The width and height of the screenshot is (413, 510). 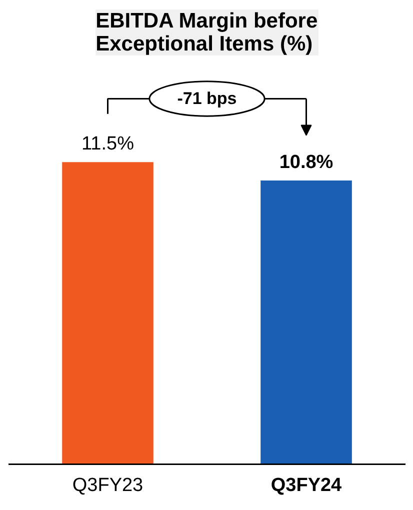 What do you see at coordinates (306, 163) in the screenshot?
I see `data-label: 10.8%` at bounding box center [306, 163].